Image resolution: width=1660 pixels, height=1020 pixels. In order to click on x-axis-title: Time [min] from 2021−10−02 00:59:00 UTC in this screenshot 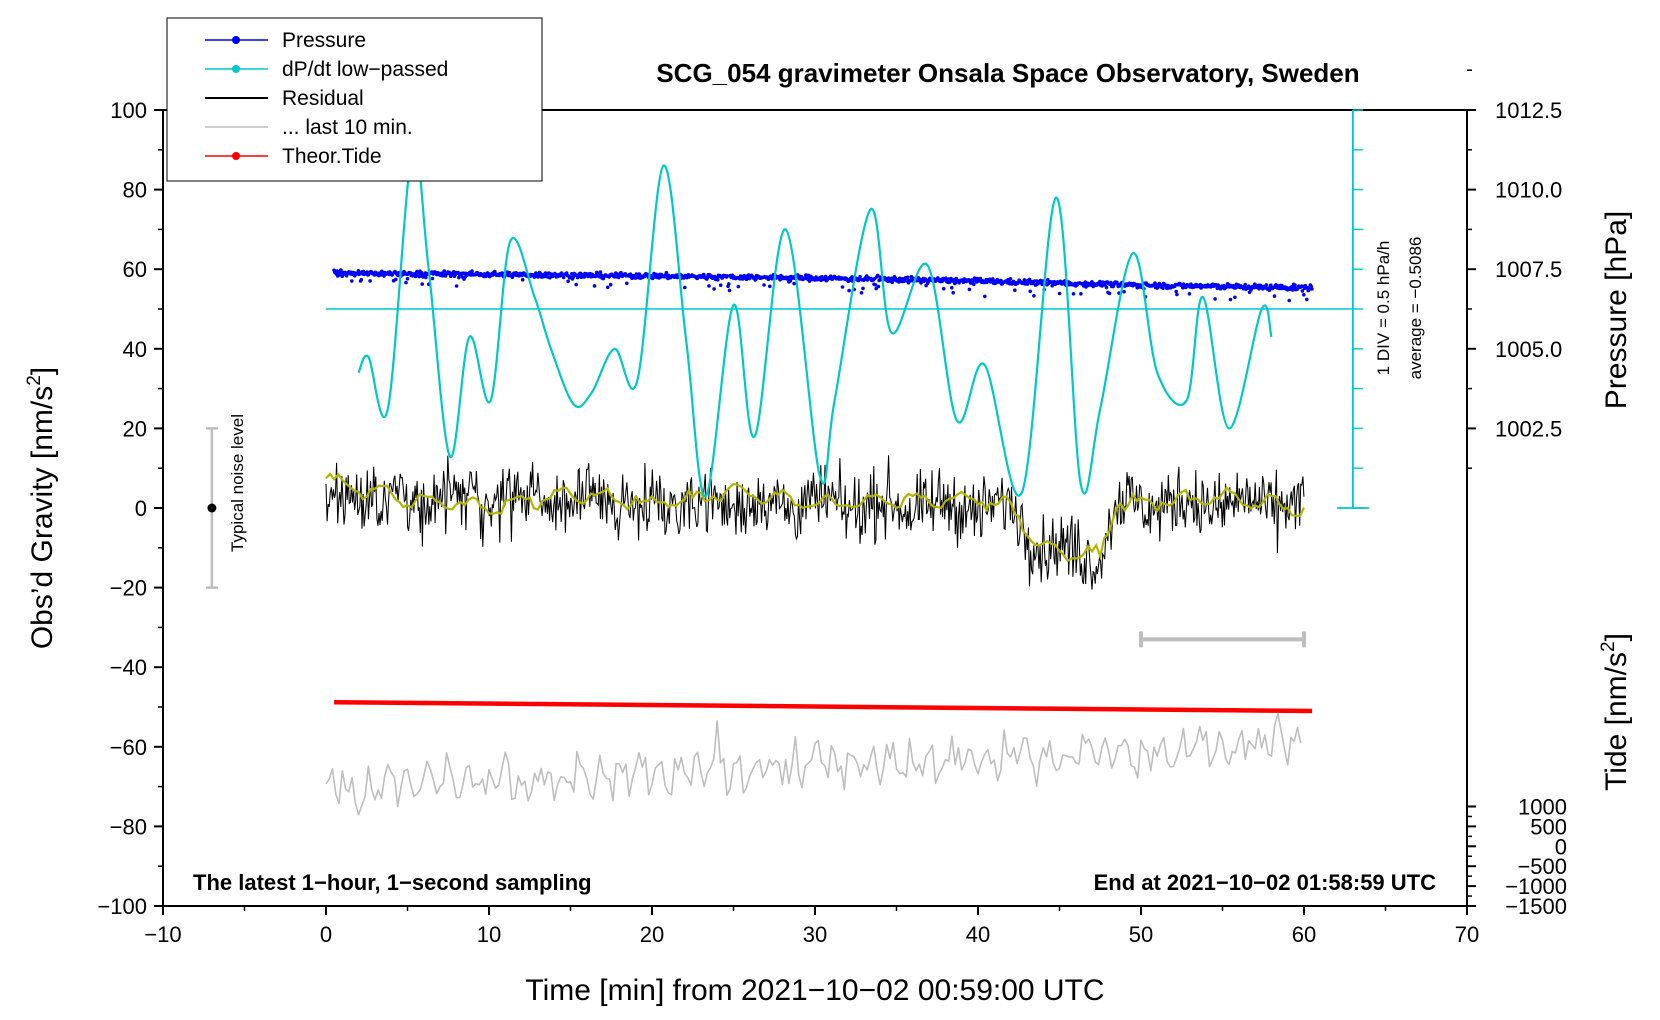, I will do `click(814, 990)`.